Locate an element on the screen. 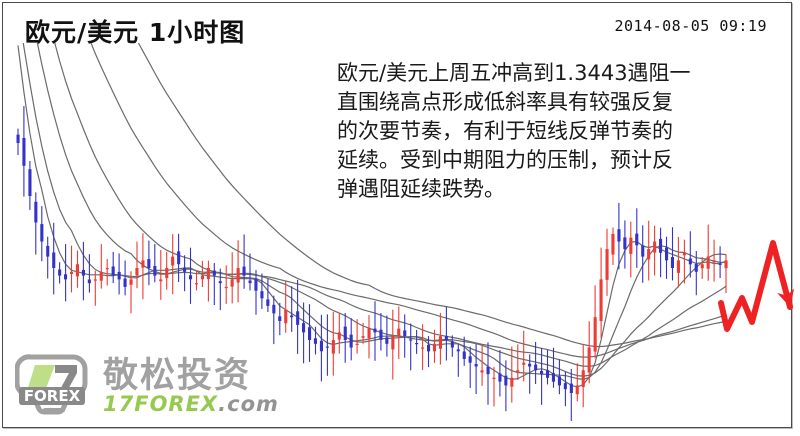 The image size is (800, 436). brand-site-name: 17FOREX is located at coordinates (161, 403).